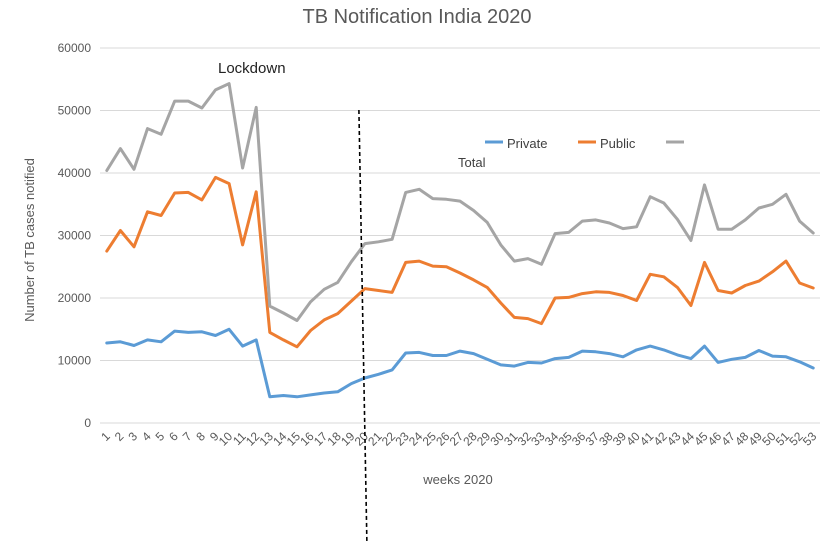  I want to click on legend: Private Public Total, so click(571, 153).